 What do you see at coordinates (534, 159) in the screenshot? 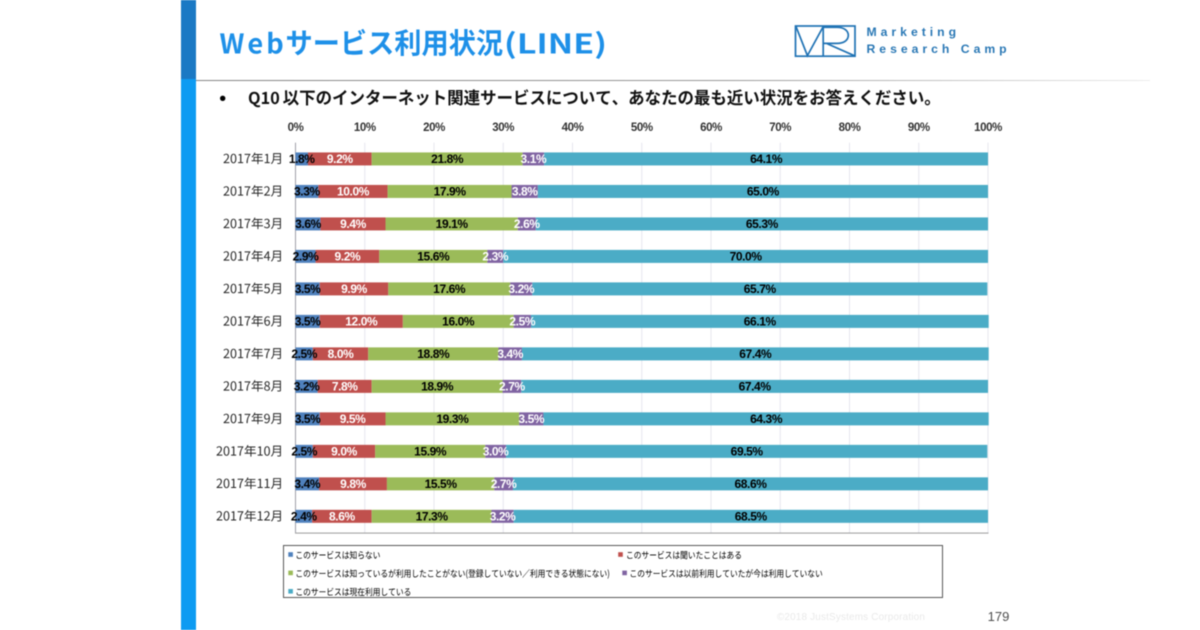
I see `svg-text: 3.1%` at bounding box center [534, 159].